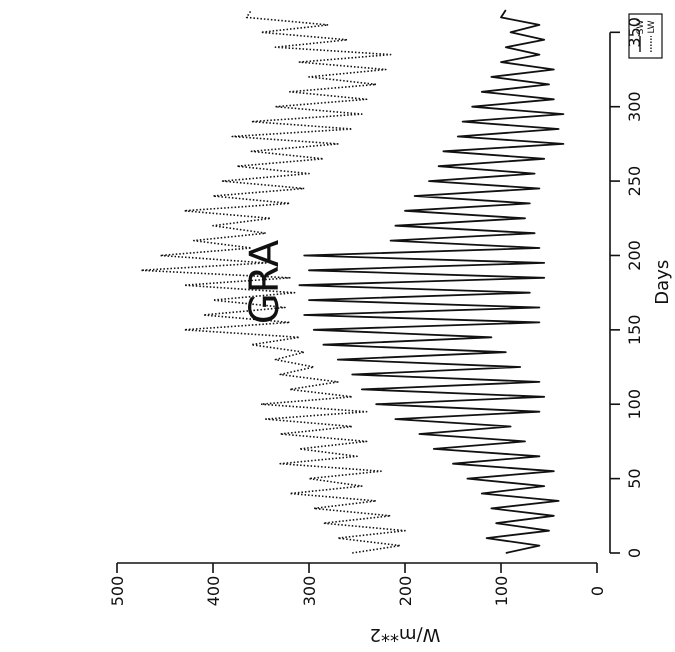 The image size is (675, 652). I want to click on chart-title: GRA, so click(265, 281).